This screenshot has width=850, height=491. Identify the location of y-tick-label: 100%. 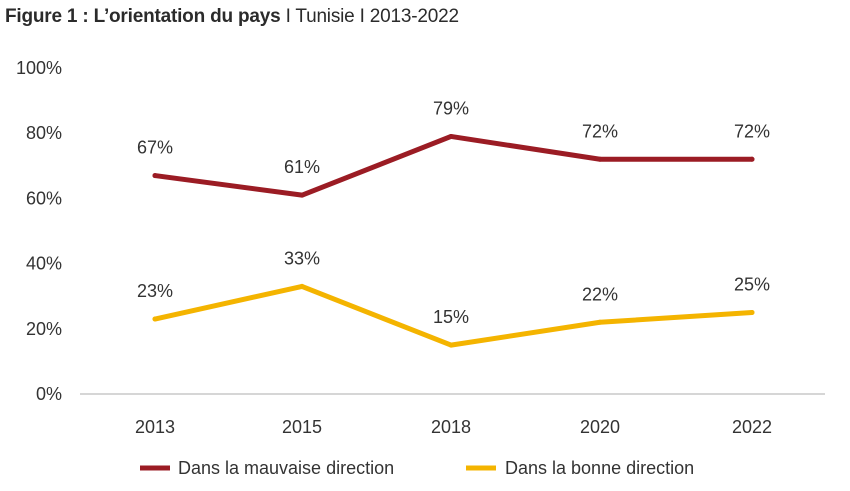
(39, 68).